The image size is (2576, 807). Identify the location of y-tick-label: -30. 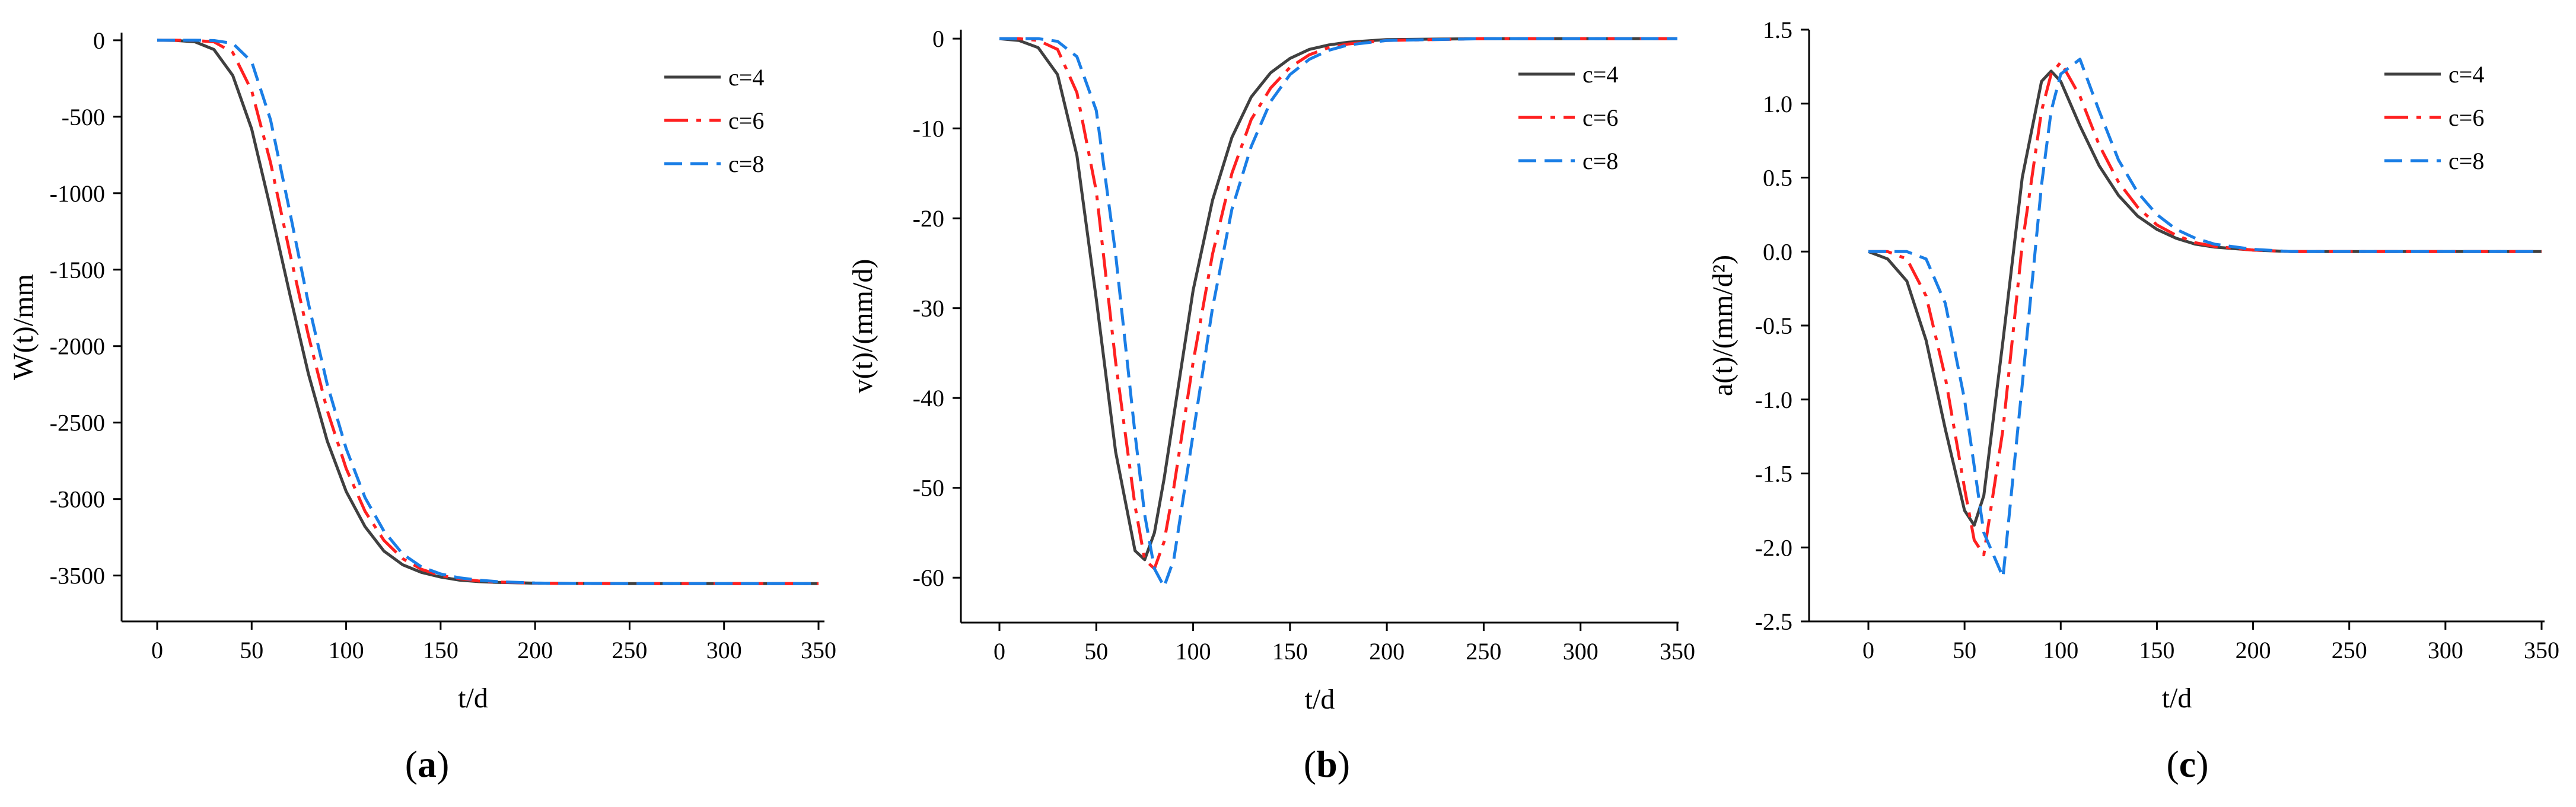
(928, 309).